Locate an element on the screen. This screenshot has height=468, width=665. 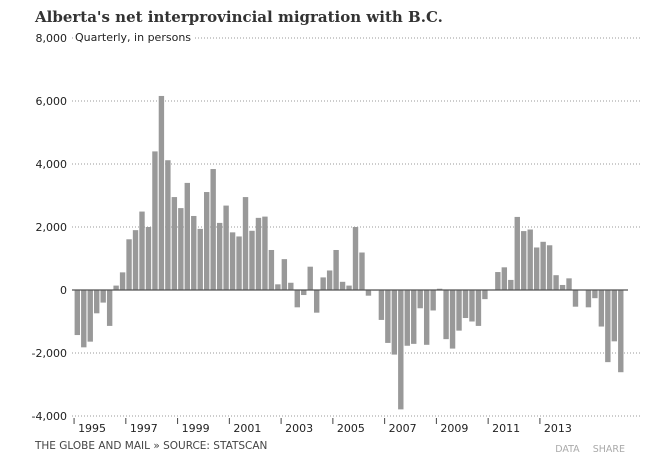
x-tick-label: 2007 is located at coordinates (403, 428).